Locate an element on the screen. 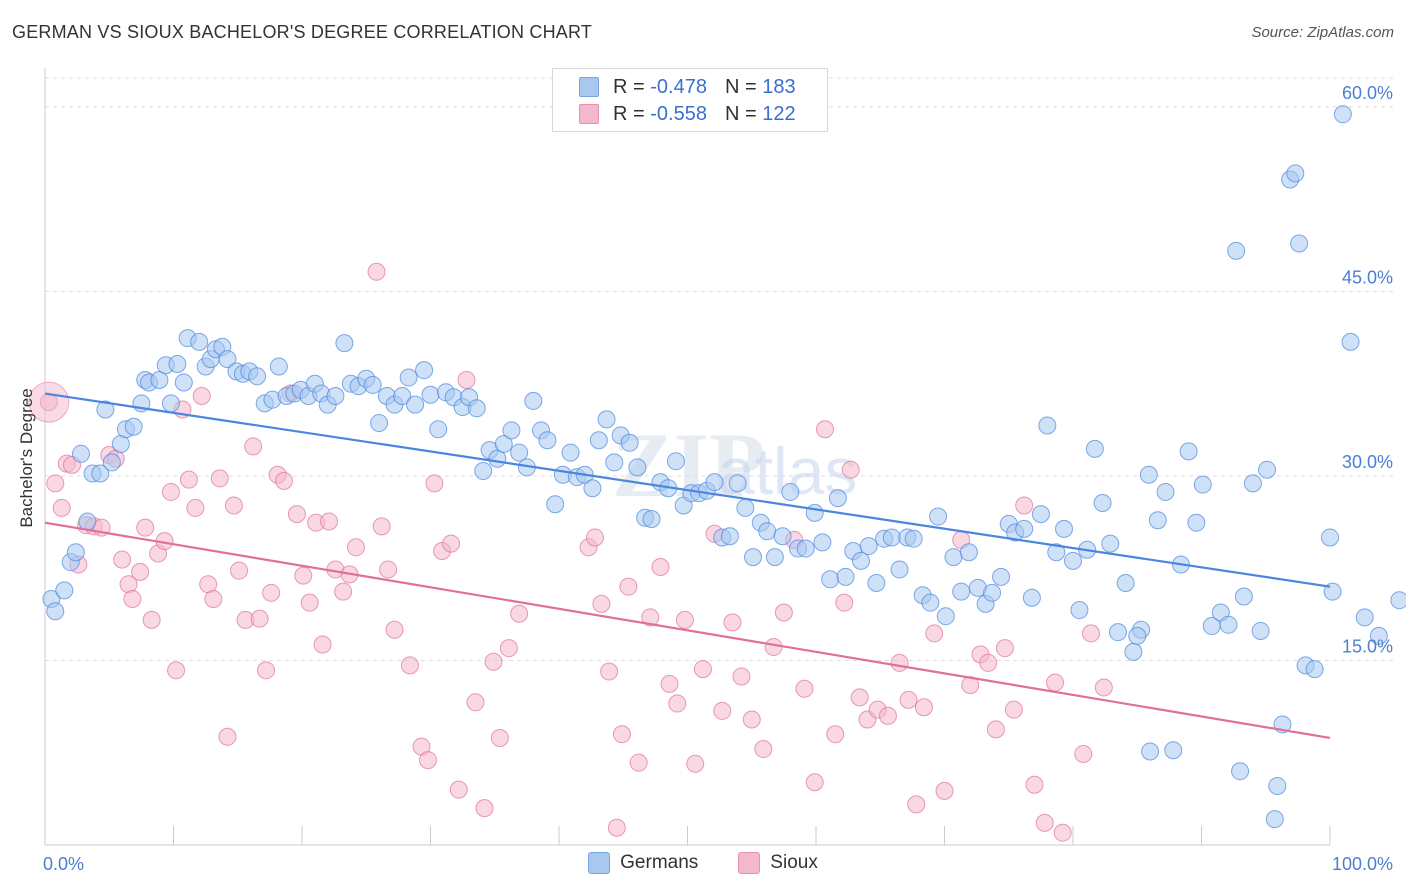 The image size is (1406, 892). x-tick-label: 100.0% is located at coordinates (1362, 864).